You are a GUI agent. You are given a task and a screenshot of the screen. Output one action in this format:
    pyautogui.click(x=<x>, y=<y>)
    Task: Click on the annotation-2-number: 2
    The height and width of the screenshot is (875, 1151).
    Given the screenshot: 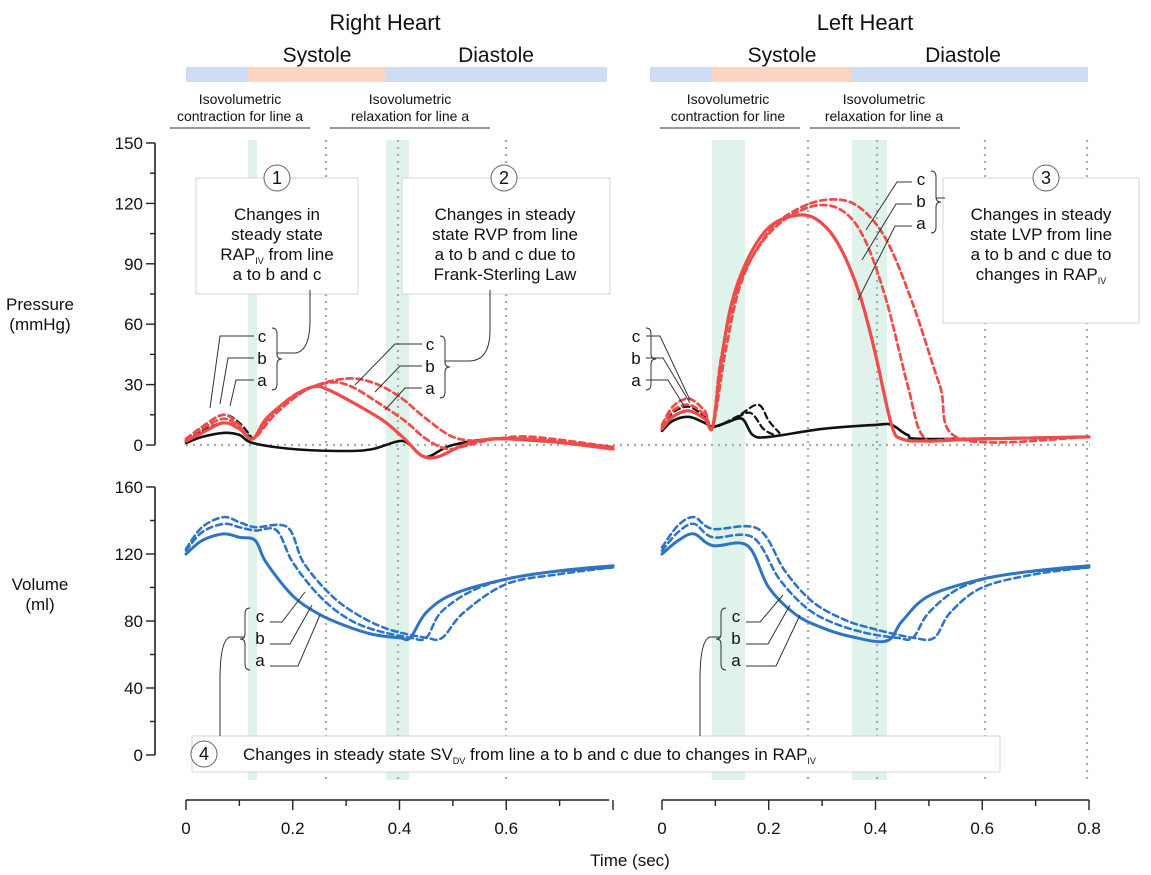 What is the action you would take?
    pyautogui.click(x=504, y=178)
    